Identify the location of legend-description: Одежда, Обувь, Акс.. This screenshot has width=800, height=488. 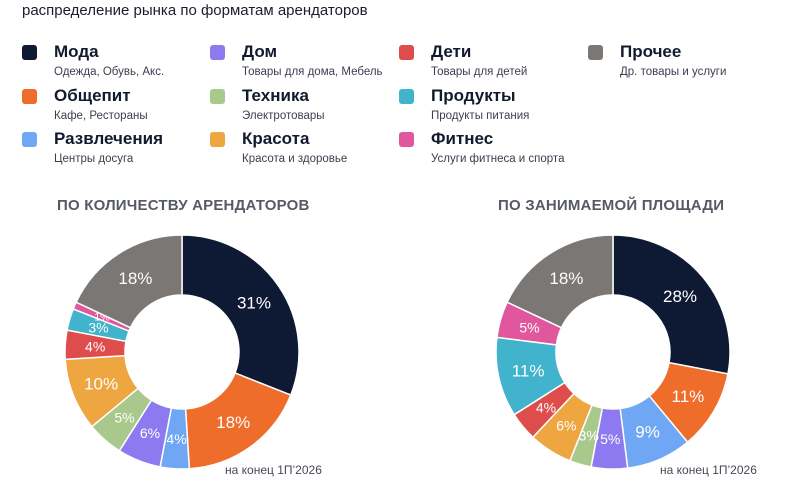
(109, 72).